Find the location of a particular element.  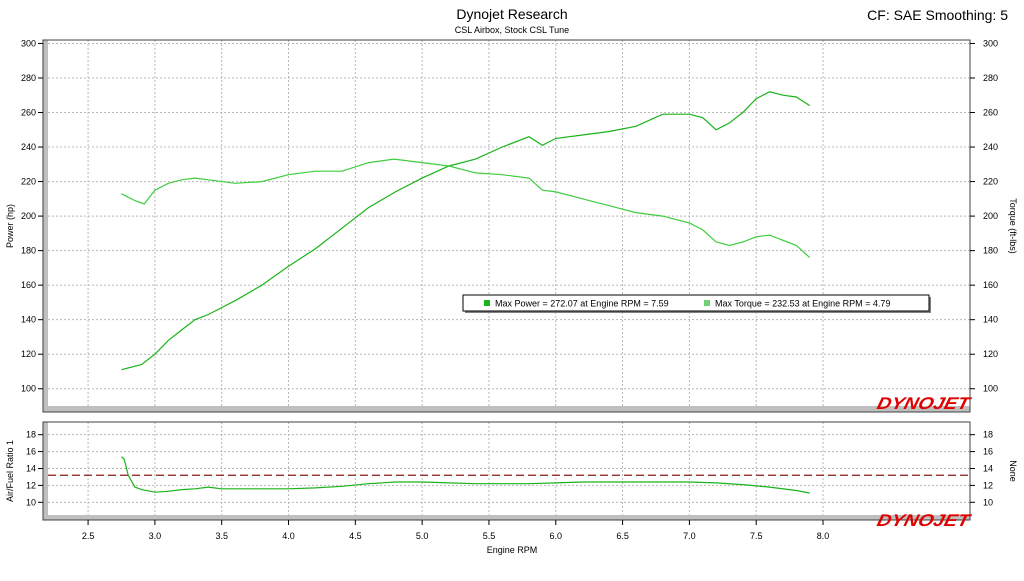

power-tick-label: 280 is located at coordinates (28, 78).